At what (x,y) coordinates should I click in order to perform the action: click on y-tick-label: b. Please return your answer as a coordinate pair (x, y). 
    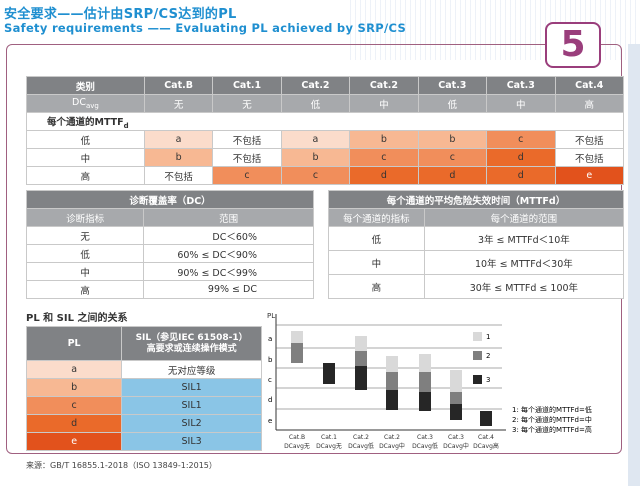
    Looking at the image, I should click on (270, 360).